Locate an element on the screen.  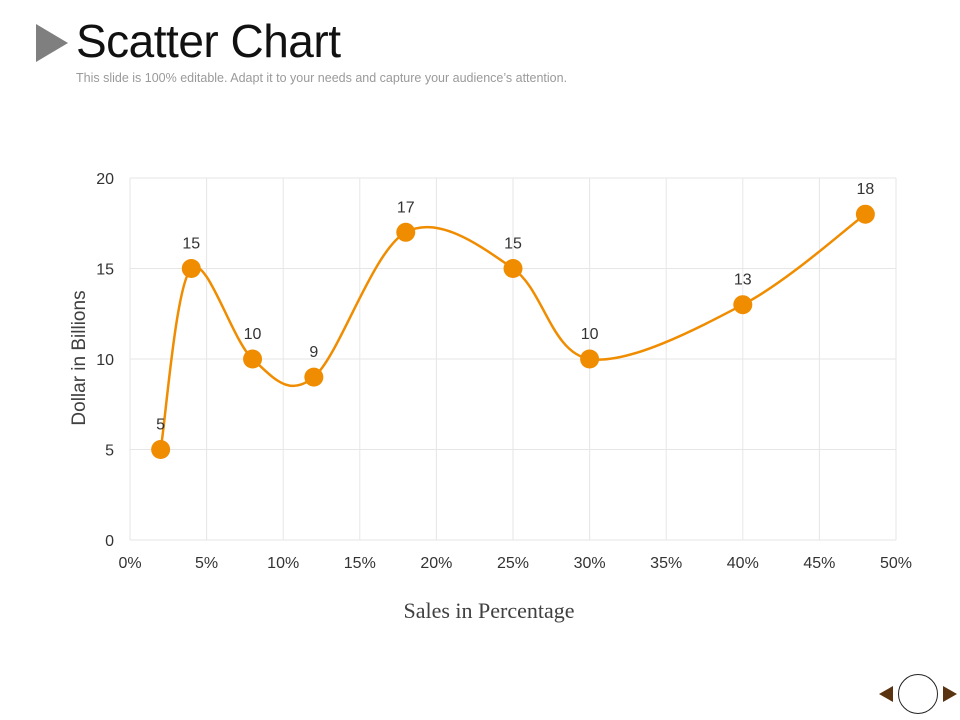
previous-slide-button is located at coordinates (886, 694).